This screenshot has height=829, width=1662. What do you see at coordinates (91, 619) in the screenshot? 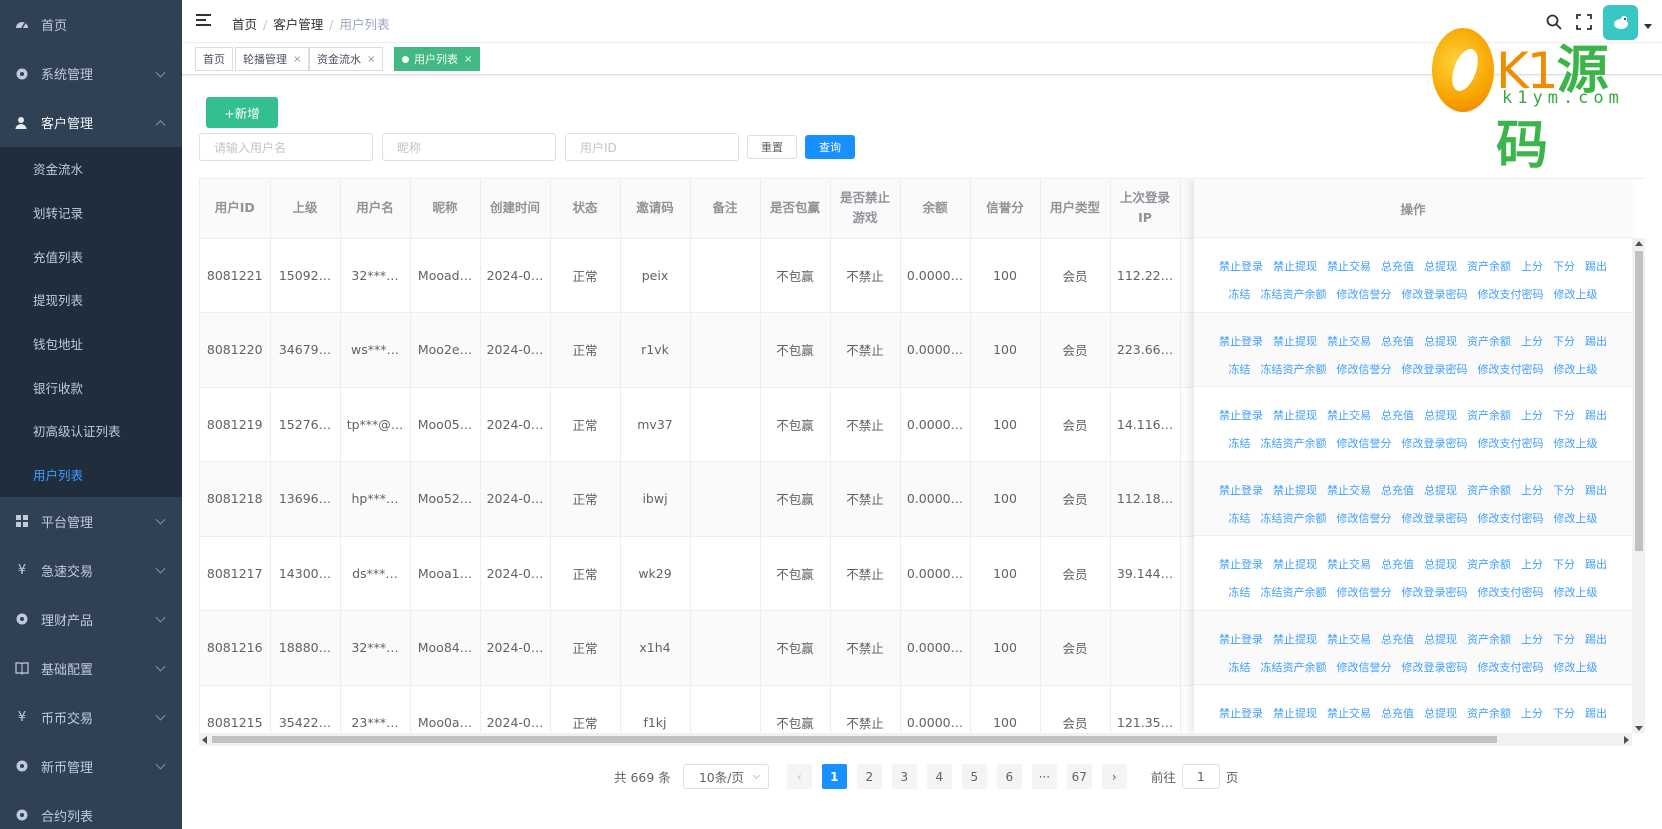
I see `sidebar-item-wealth-products: 理财产品` at bounding box center [91, 619].